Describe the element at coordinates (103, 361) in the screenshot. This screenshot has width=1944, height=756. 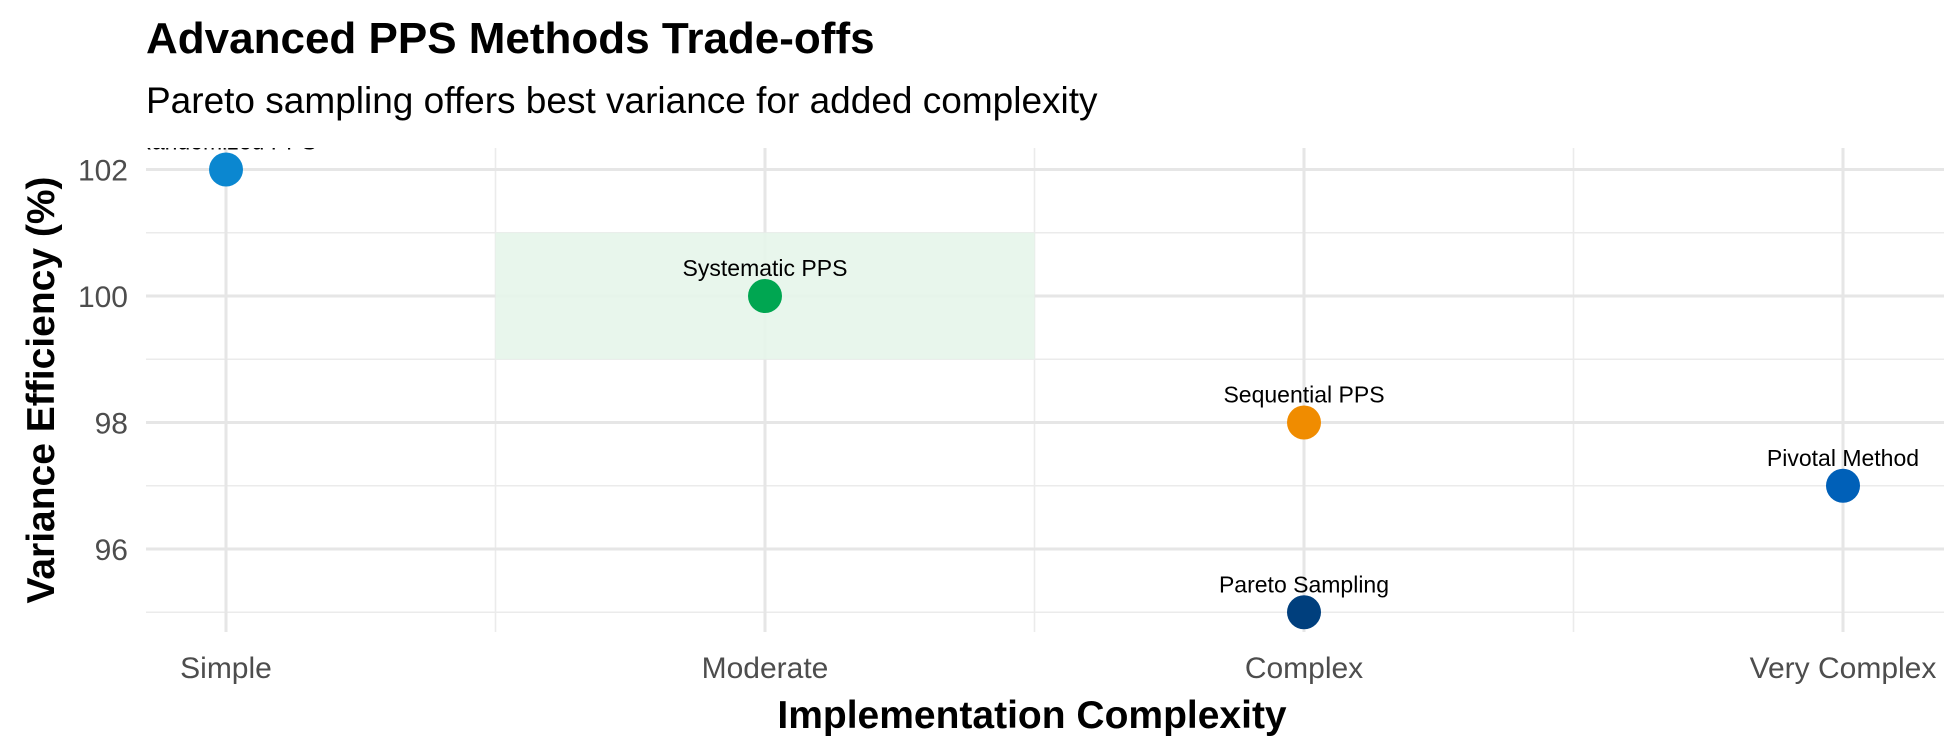
I see `y-tick-labels: 96 98 100 102` at that location.